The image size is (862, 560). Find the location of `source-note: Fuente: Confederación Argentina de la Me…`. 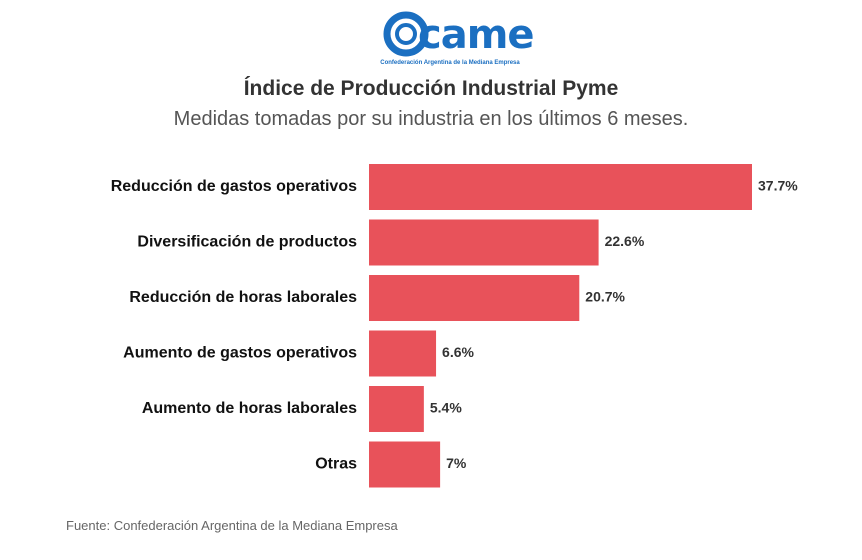

source-note: Fuente: Confederación Argentina de la Me… is located at coordinates (232, 525).